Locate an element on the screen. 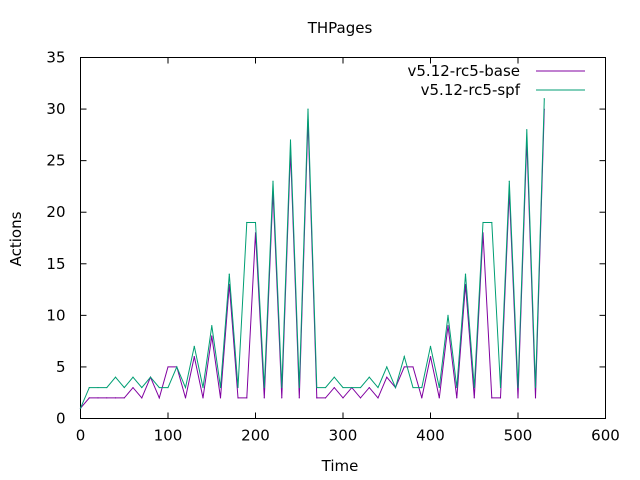 This screenshot has height=480, width=640. y-axis-label: Actions is located at coordinates (16, 238).